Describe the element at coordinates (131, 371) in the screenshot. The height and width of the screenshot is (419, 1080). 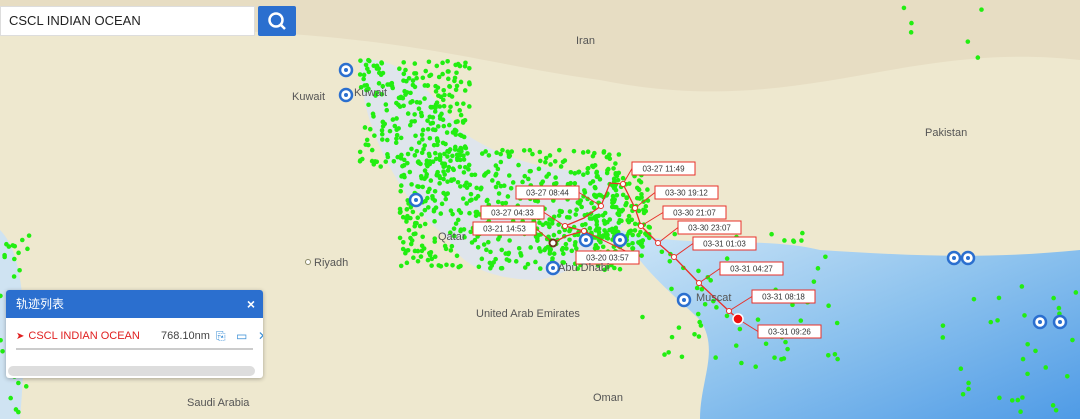
I see `horizontal-scrollbar` at that location.